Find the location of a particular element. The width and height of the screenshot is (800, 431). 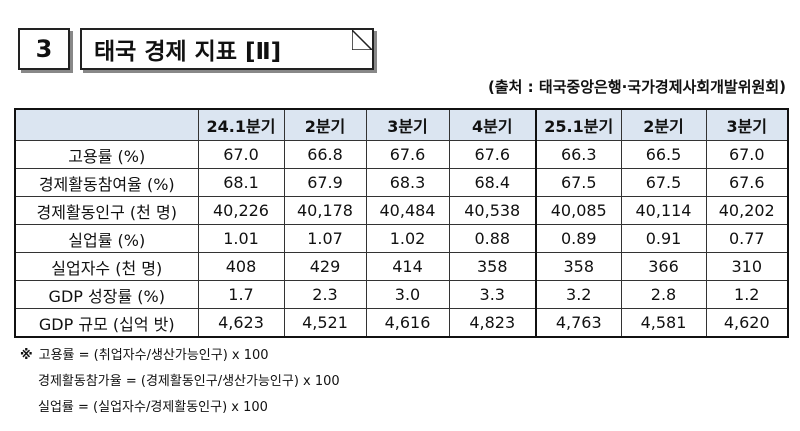

note: ※ 고용률 = (취업자수/생산가능인구) x 100 is located at coordinates (180, 356).